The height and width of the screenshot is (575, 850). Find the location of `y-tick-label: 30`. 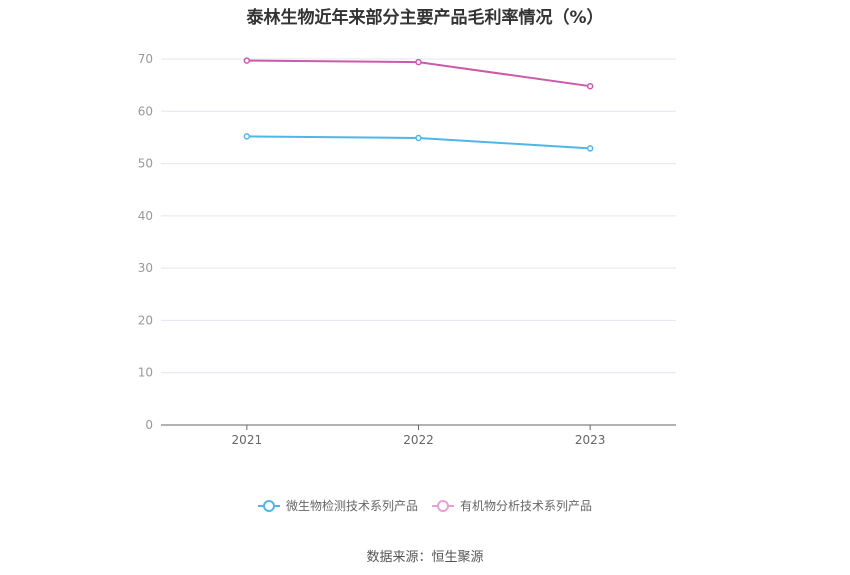

y-tick-label: 30 is located at coordinates (145, 268).